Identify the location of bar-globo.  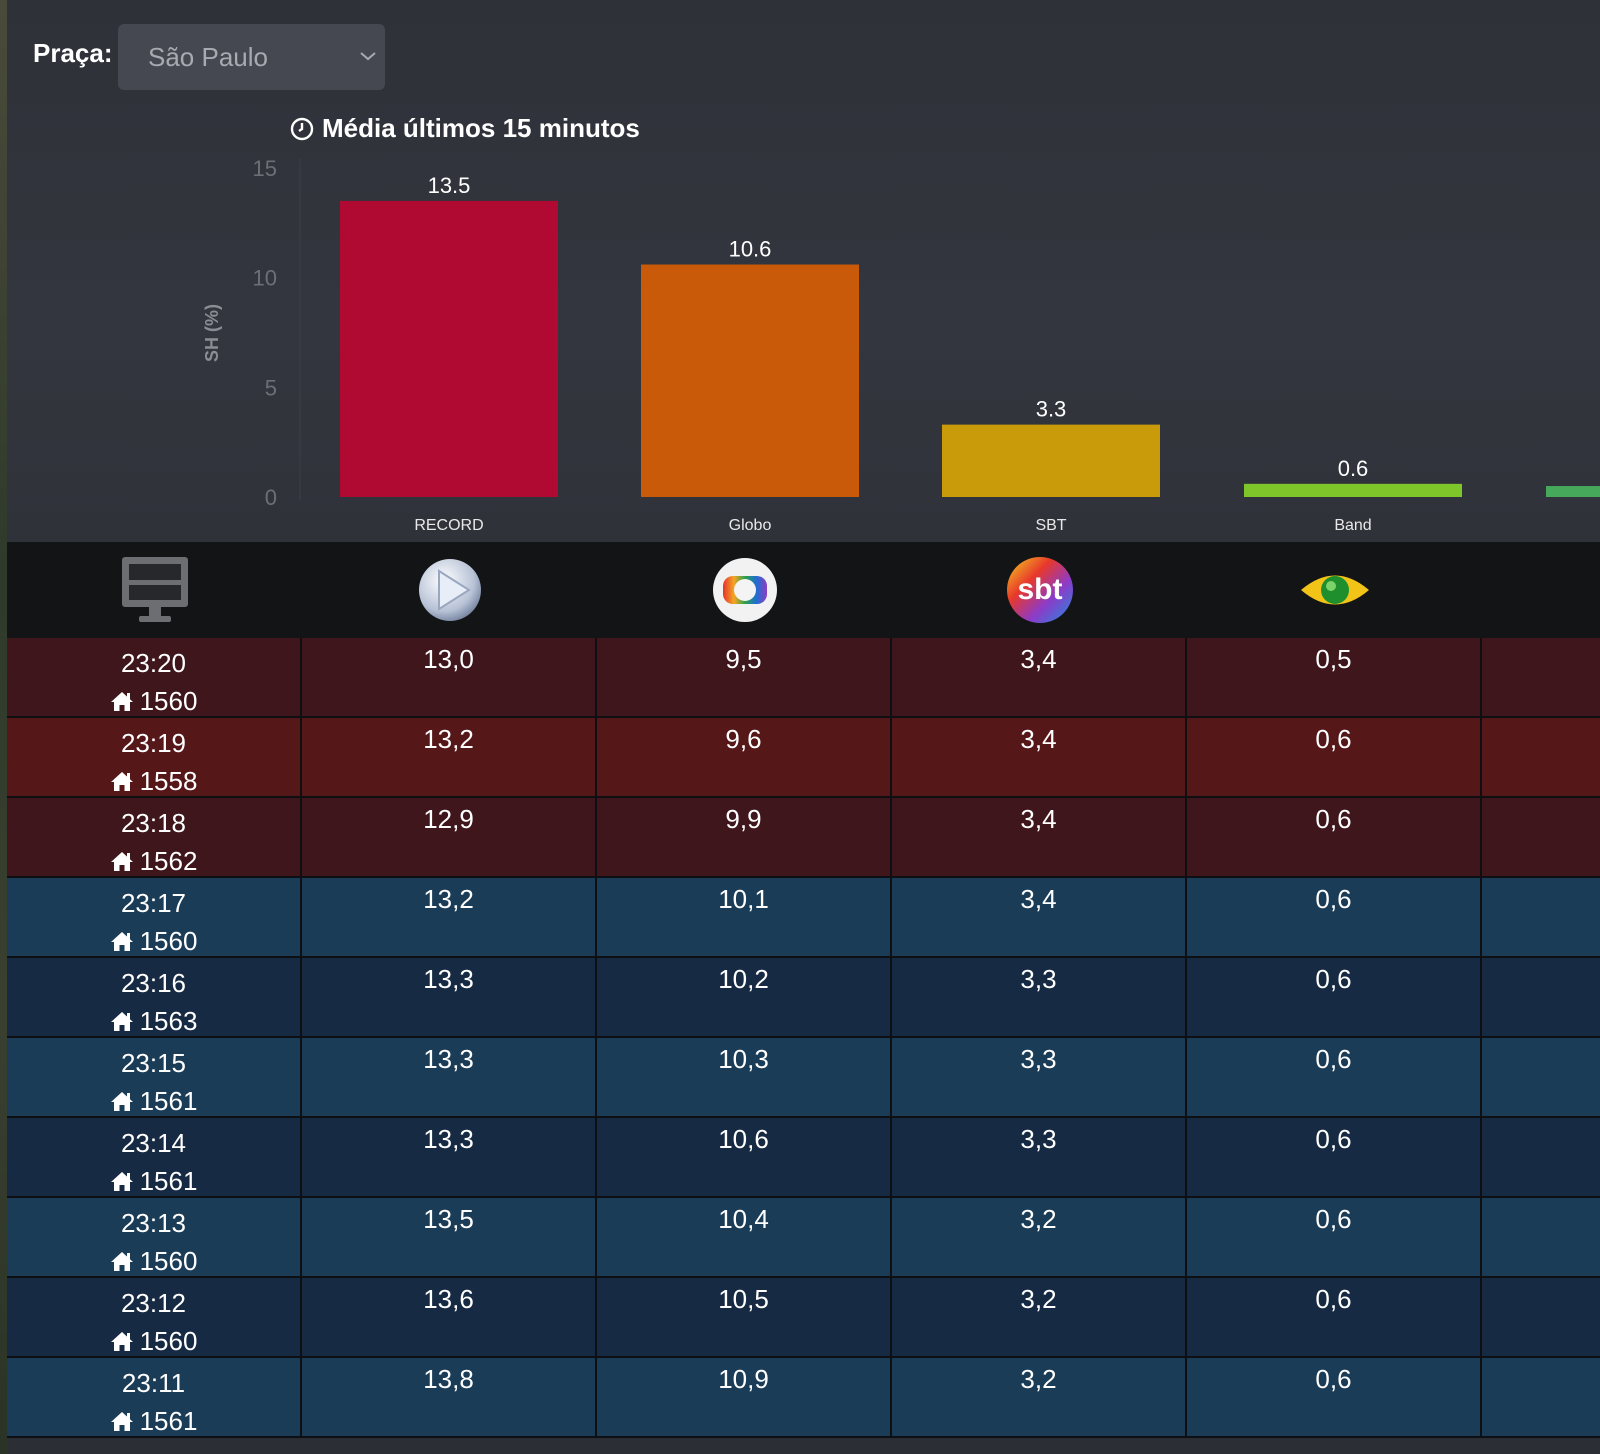
(750, 381).